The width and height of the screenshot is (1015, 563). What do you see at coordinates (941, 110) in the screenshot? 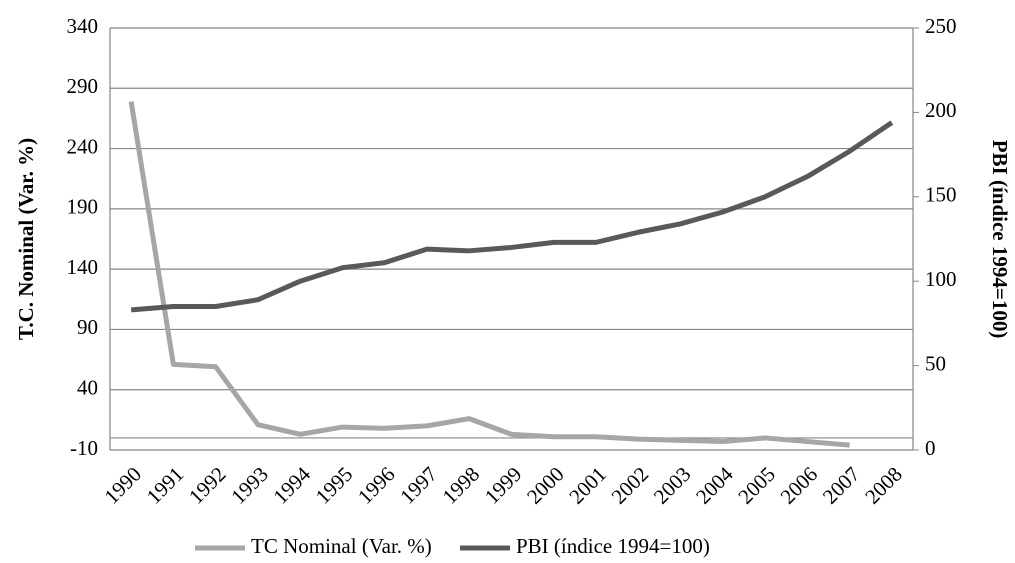
I see `y2-tick-label: 200` at bounding box center [941, 110].